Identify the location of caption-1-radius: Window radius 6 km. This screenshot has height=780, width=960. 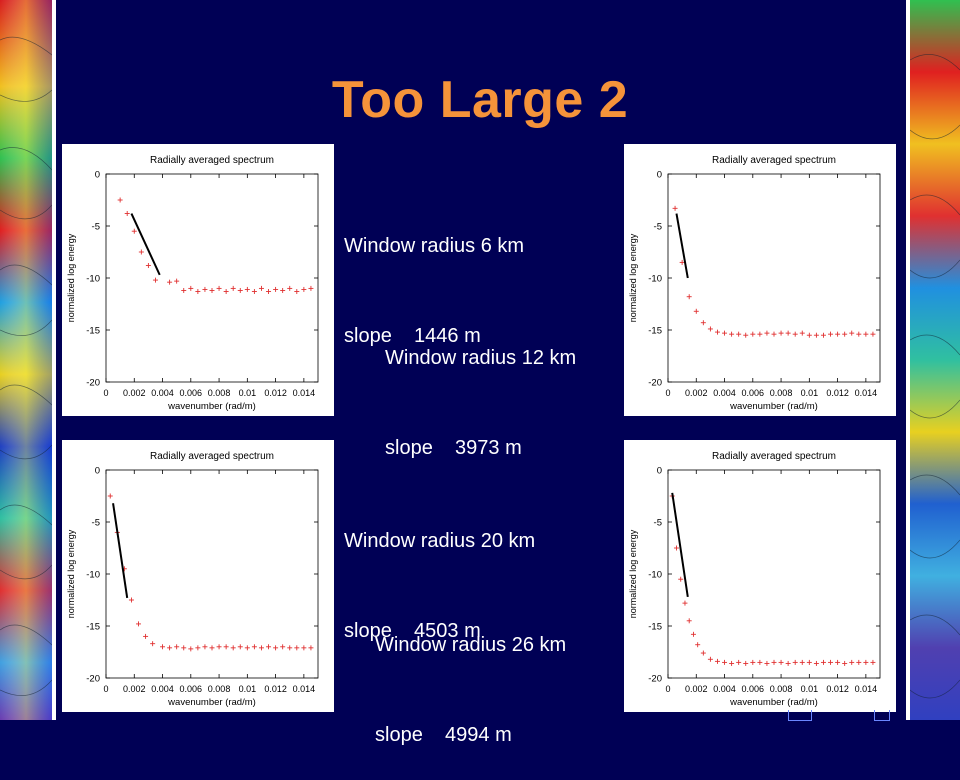
(434, 246).